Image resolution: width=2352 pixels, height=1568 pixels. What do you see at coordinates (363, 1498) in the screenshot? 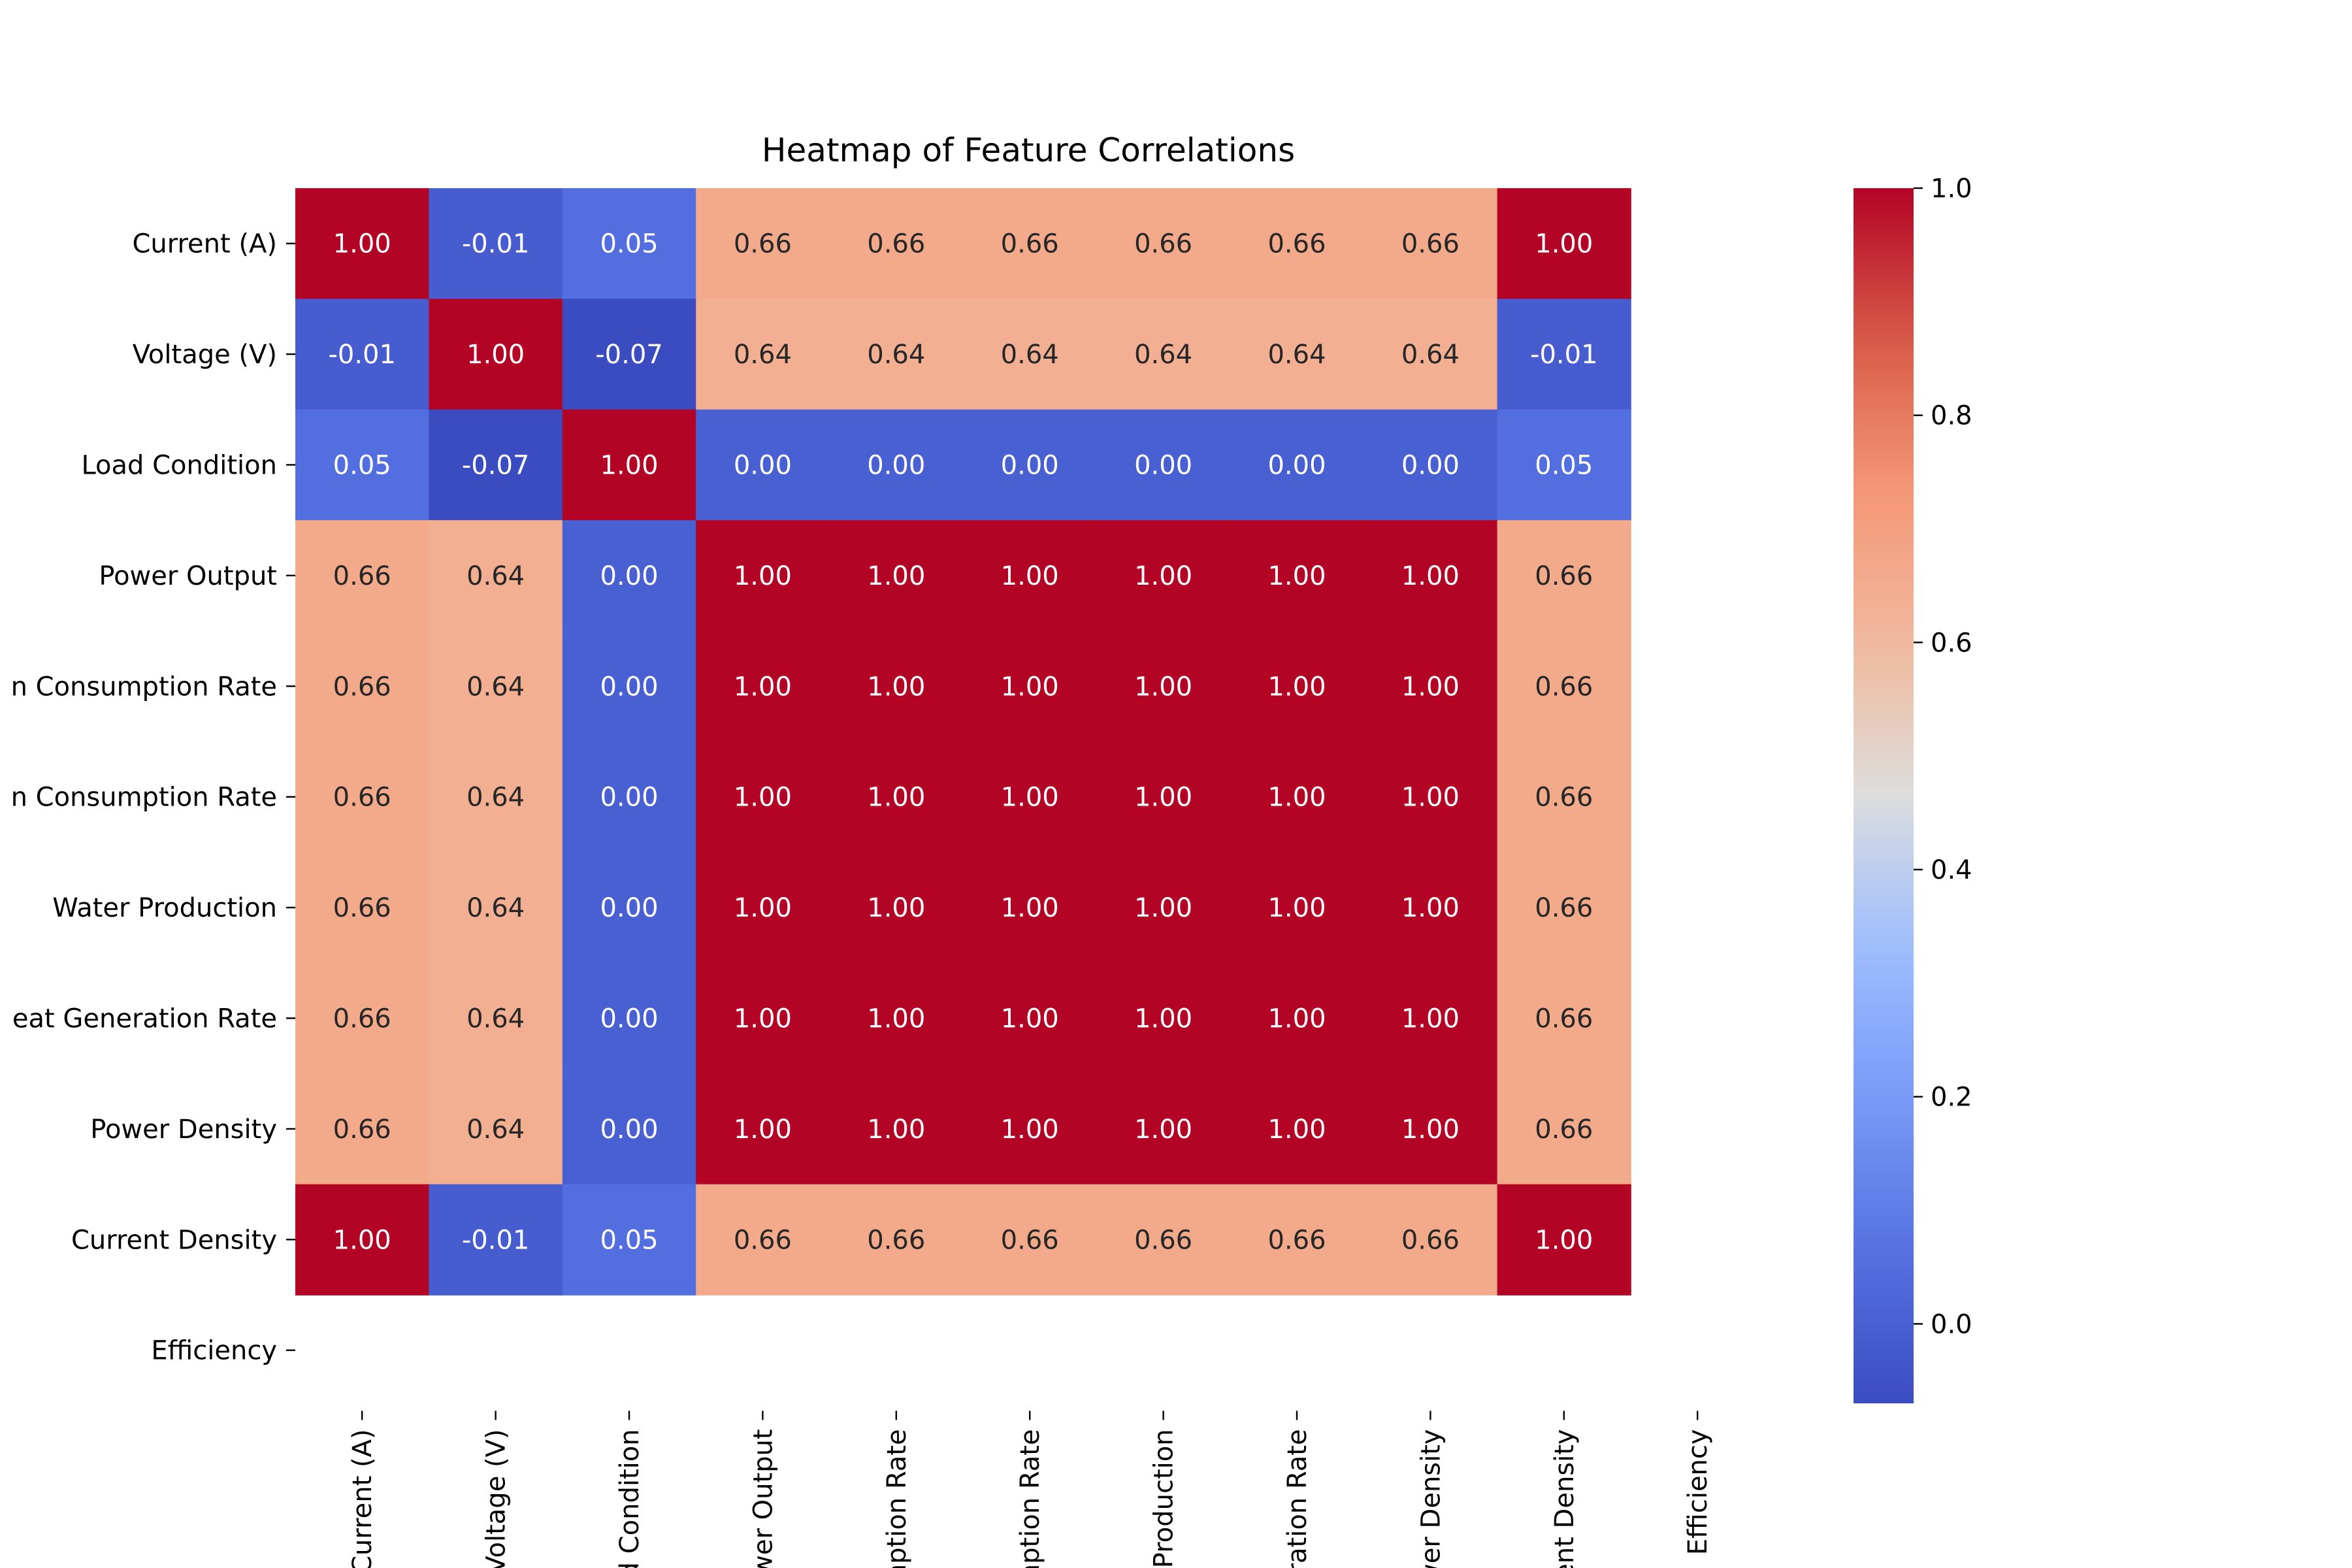
I see `column-label: Current (A)` at bounding box center [363, 1498].